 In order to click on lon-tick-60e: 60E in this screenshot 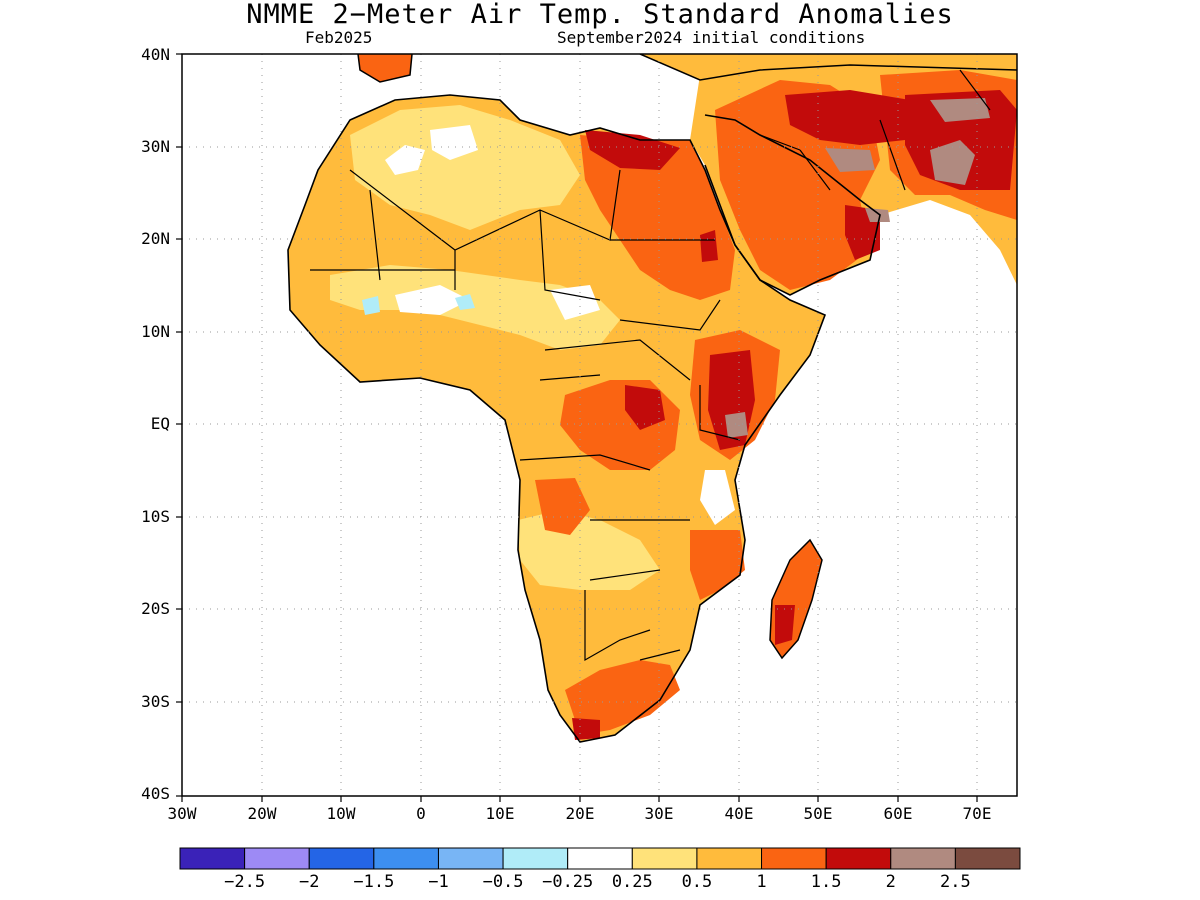, I will do `click(898, 813)`.